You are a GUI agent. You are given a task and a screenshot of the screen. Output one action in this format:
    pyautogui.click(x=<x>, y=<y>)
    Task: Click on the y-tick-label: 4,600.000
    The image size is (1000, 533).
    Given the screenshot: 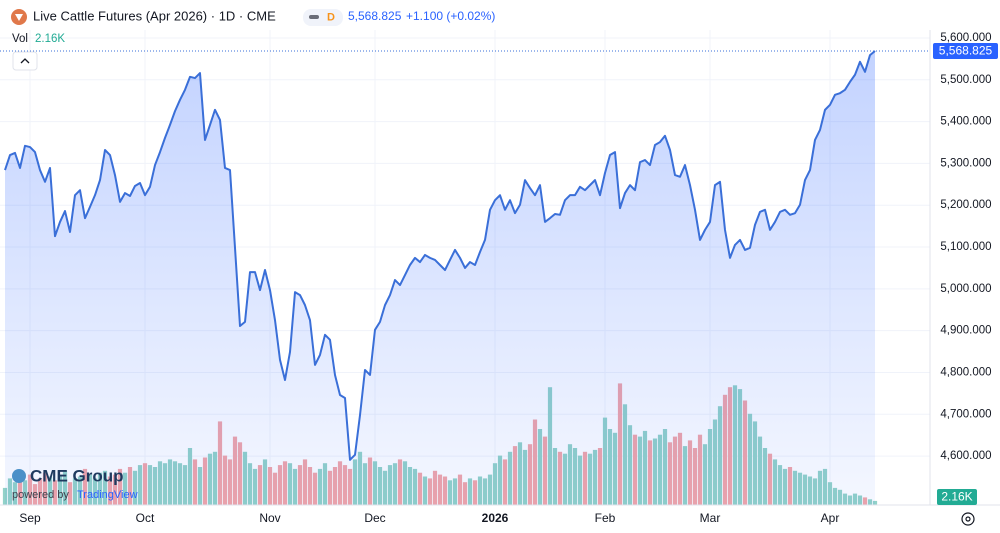 What is the action you would take?
    pyautogui.click(x=965, y=456)
    